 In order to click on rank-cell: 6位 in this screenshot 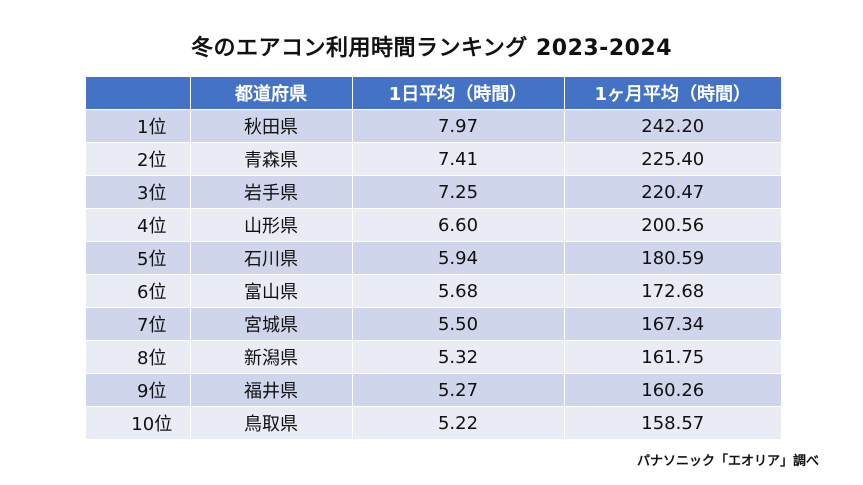, I will do `click(138, 291)`.